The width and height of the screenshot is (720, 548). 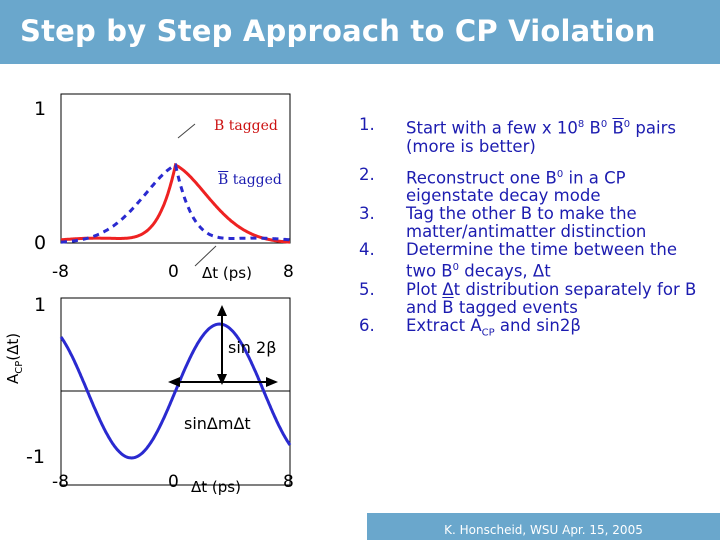 I want to click on step-6-number: 6., so click(x=367, y=325).